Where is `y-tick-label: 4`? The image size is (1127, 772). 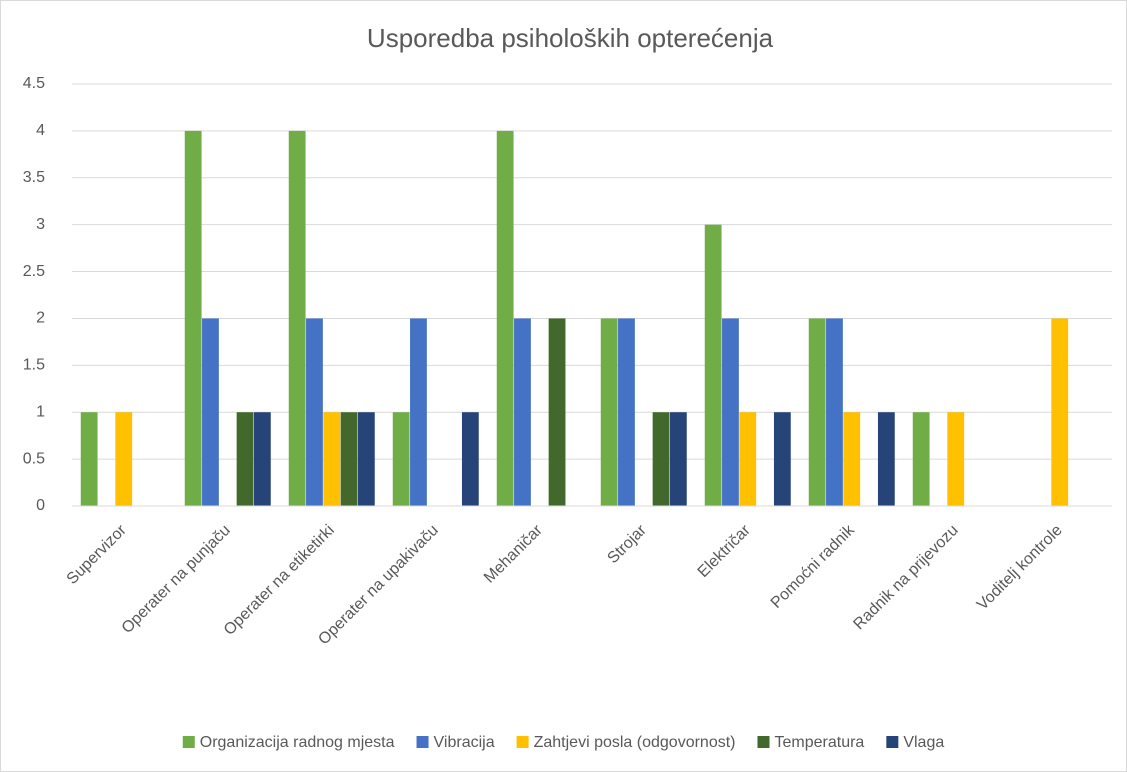
y-tick-label: 4 is located at coordinates (40, 130).